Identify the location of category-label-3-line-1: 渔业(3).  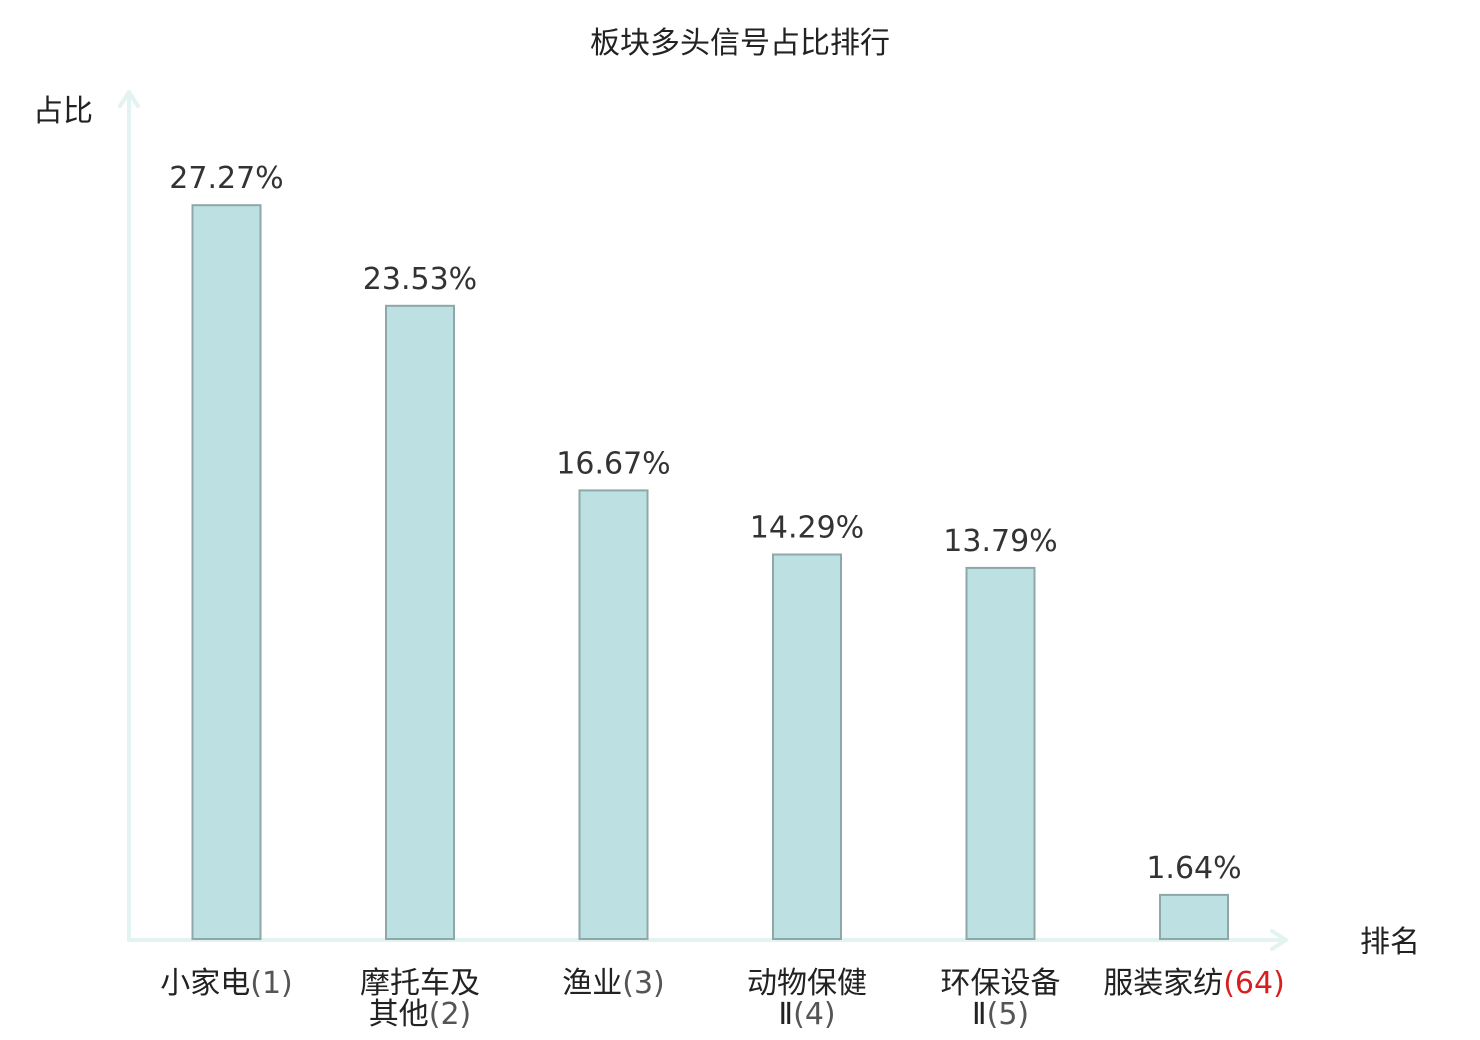
(613, 983).